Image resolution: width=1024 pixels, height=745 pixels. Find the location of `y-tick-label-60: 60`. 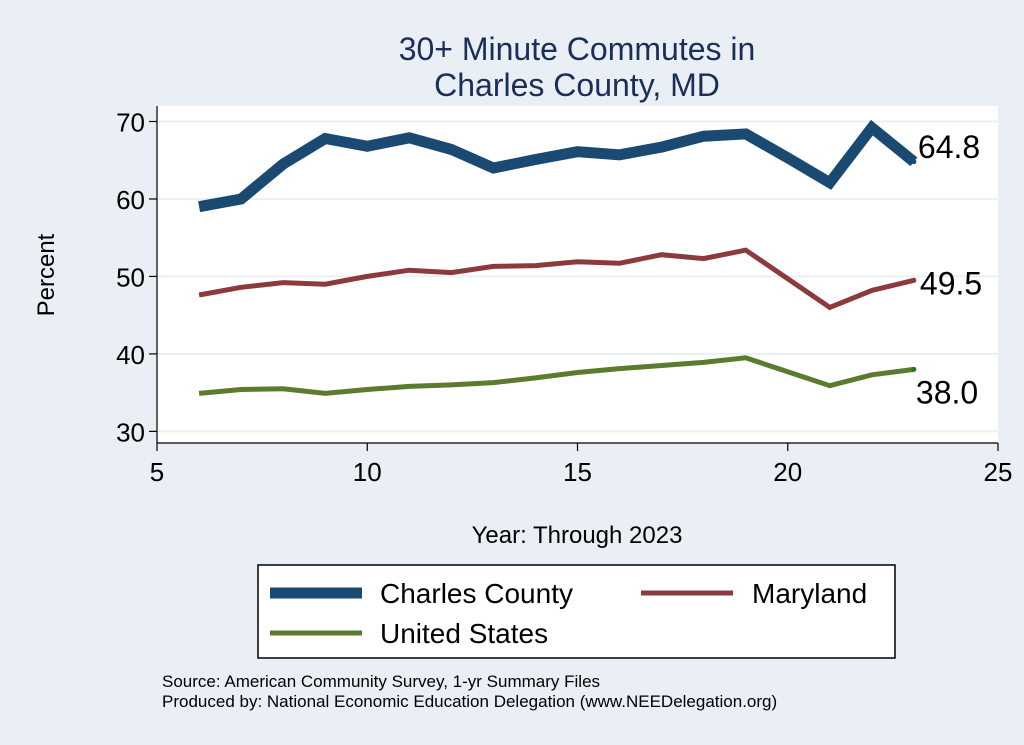

y-tick-label-60: 60 is located at coordinates (130, 200).